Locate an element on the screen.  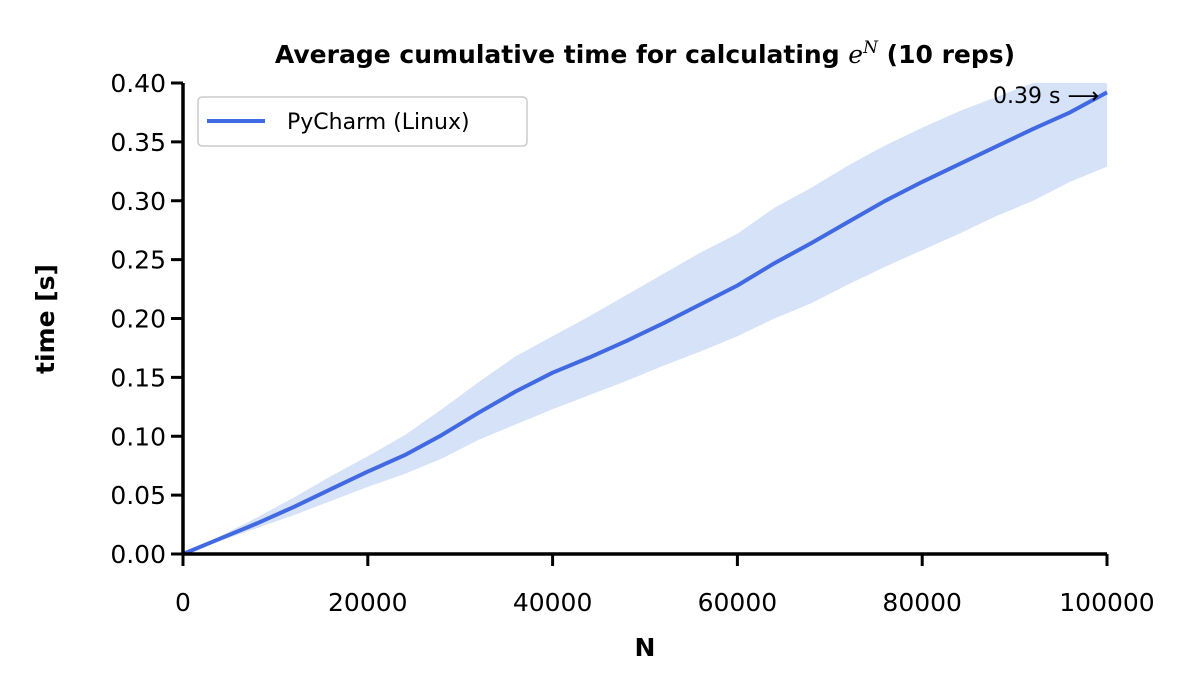
x-tick-label: 100000 is located at coordinates (1106, 602).